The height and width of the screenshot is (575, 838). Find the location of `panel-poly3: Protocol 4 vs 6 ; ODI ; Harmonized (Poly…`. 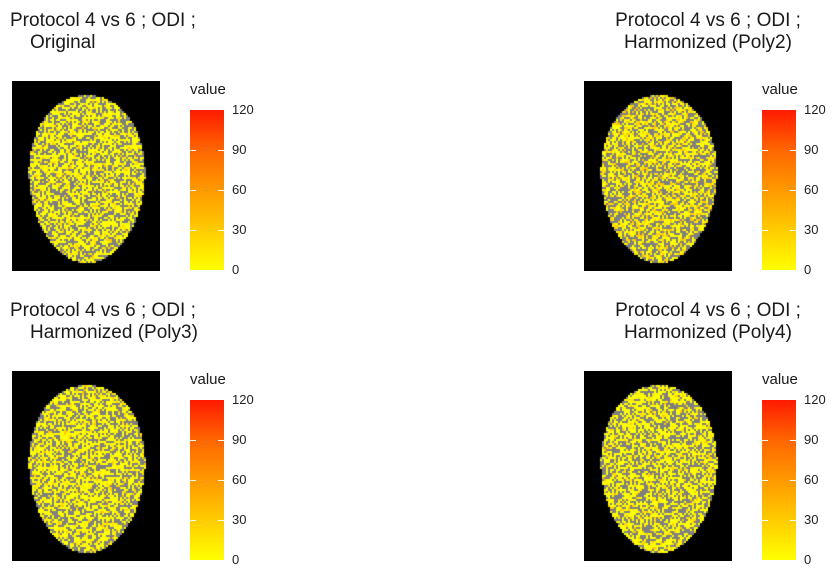

panel-poly3: Protocol 4 vs 6 ; ODI ; Harmonized (Poly… is located at coordinates (140, 437).